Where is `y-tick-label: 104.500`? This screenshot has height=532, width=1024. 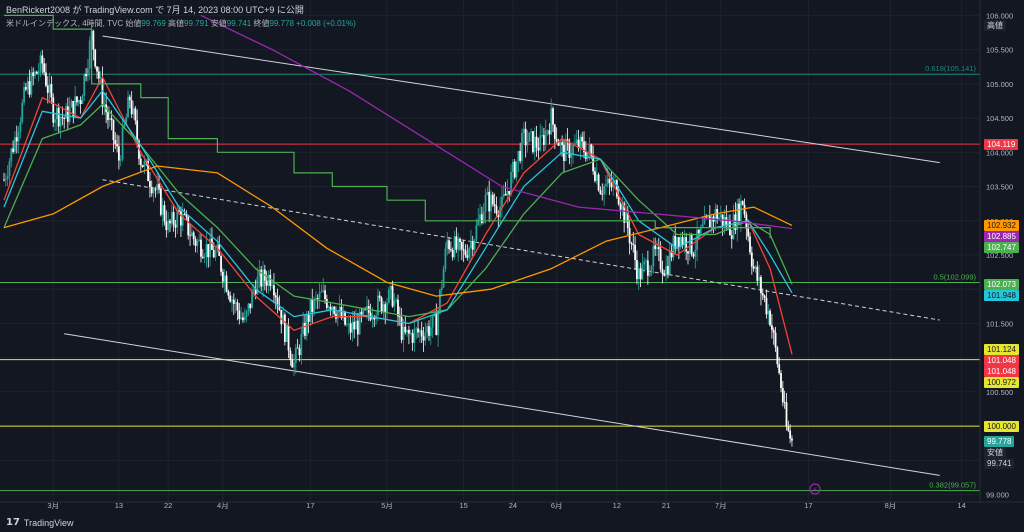 y-tick-label: 104.500 is located at coordinates (999, 118).